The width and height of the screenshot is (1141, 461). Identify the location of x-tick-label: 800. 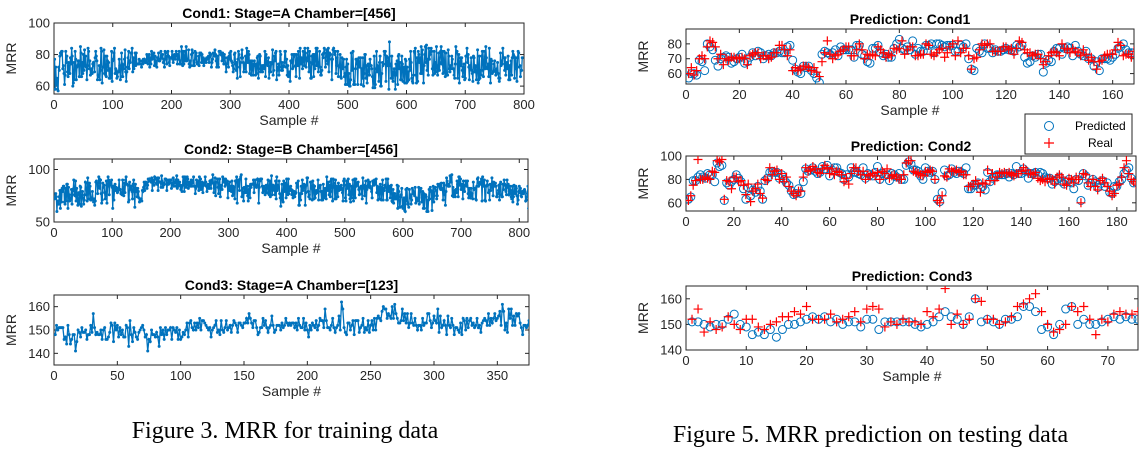
(519, 232).